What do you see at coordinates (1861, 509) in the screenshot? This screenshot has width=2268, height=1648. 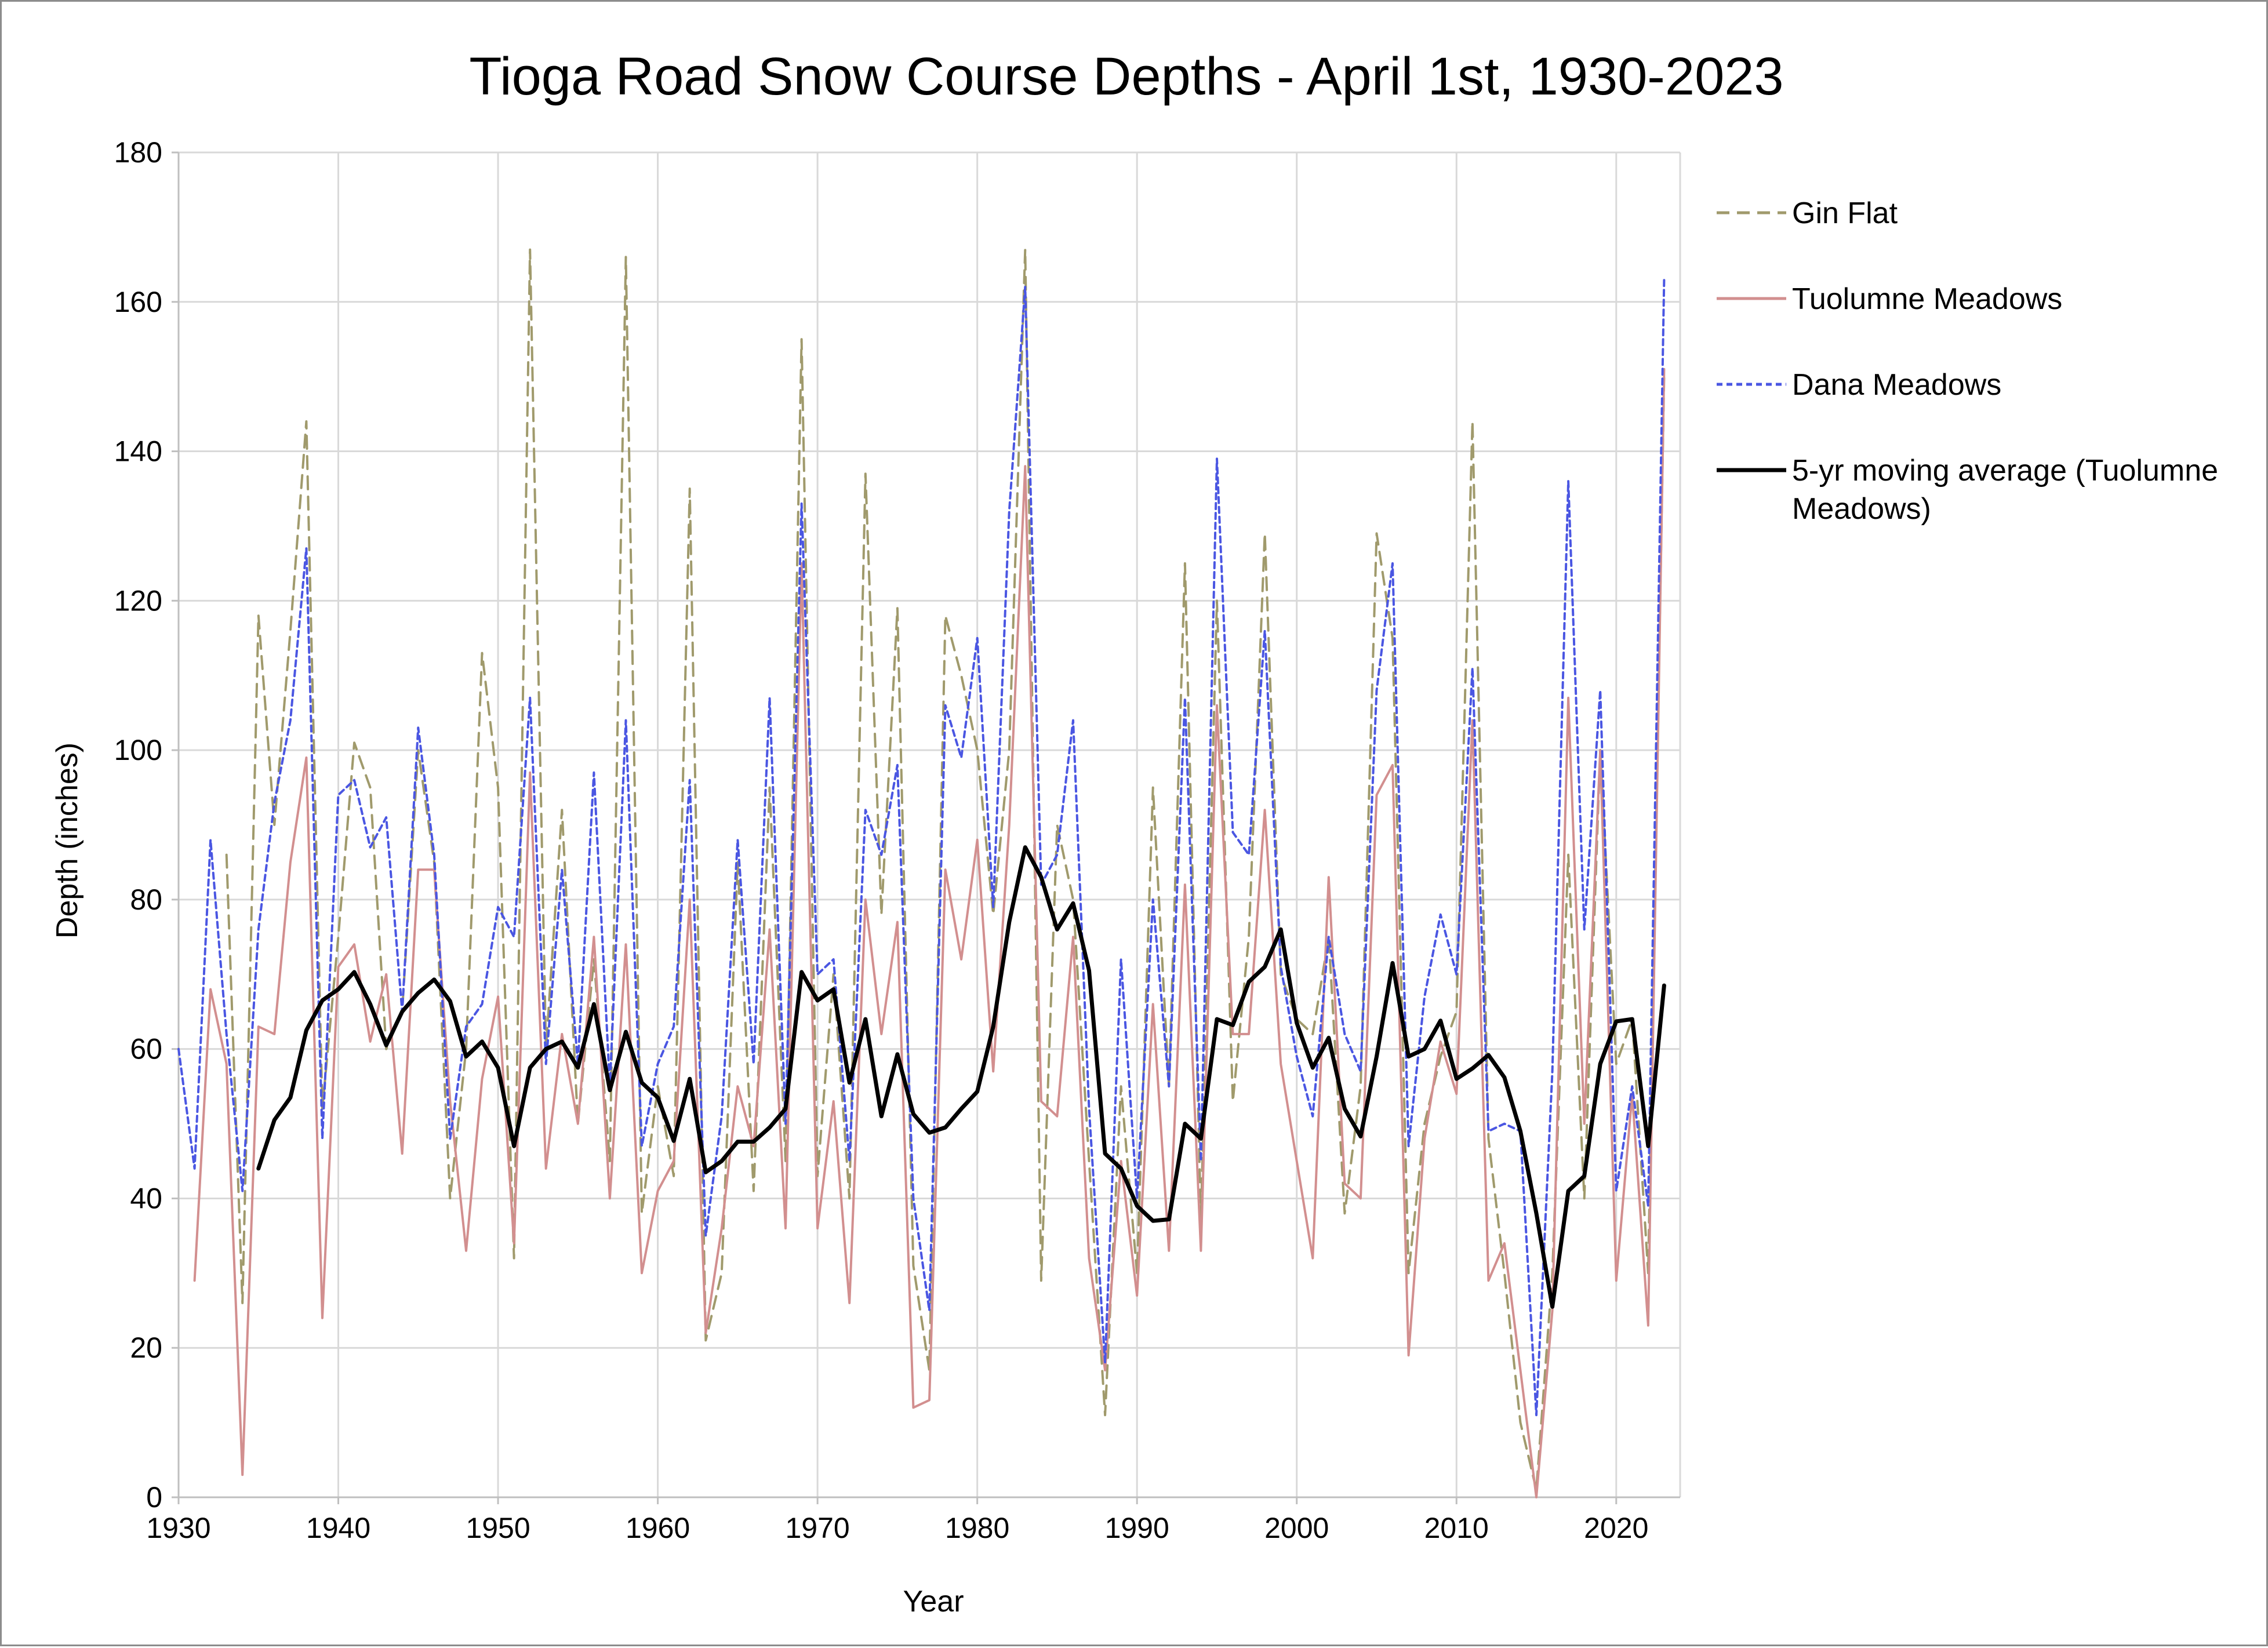 I see `legend-label-moving-average-line2: Meadows)` at bounding box center [1861, 509].